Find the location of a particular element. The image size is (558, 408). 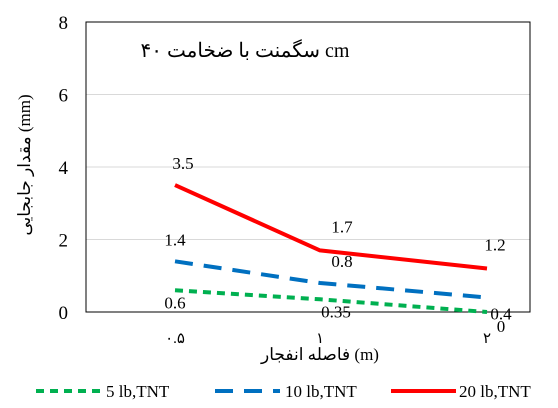

data-label: 0.8 is located at coordinates (341, 261).